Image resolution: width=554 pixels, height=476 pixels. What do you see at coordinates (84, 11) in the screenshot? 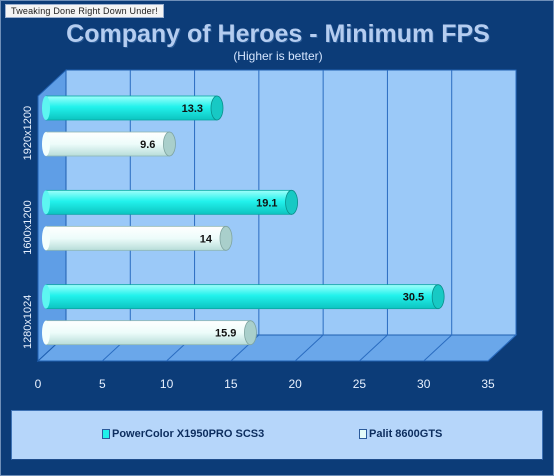
I see `watermark-text: Tweaking Done Right Down Under!` at bounding box center [84, 11].